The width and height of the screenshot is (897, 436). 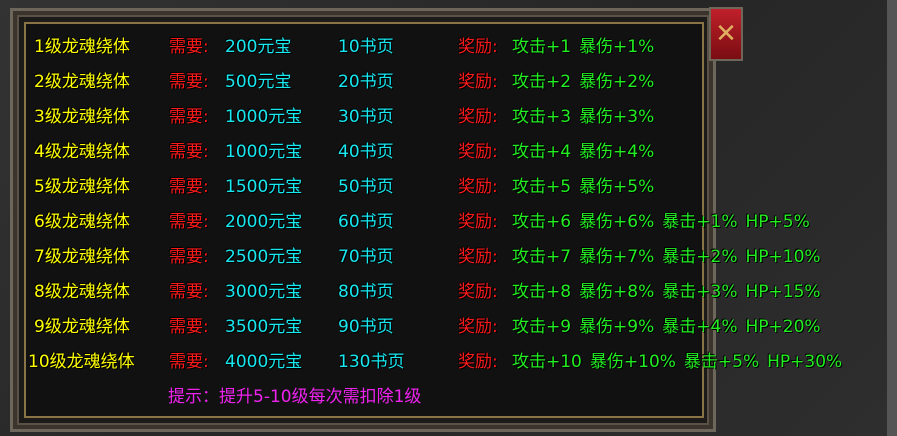 I want to click on reward-item: 暴伤+3%, so click(x=617, y=117).